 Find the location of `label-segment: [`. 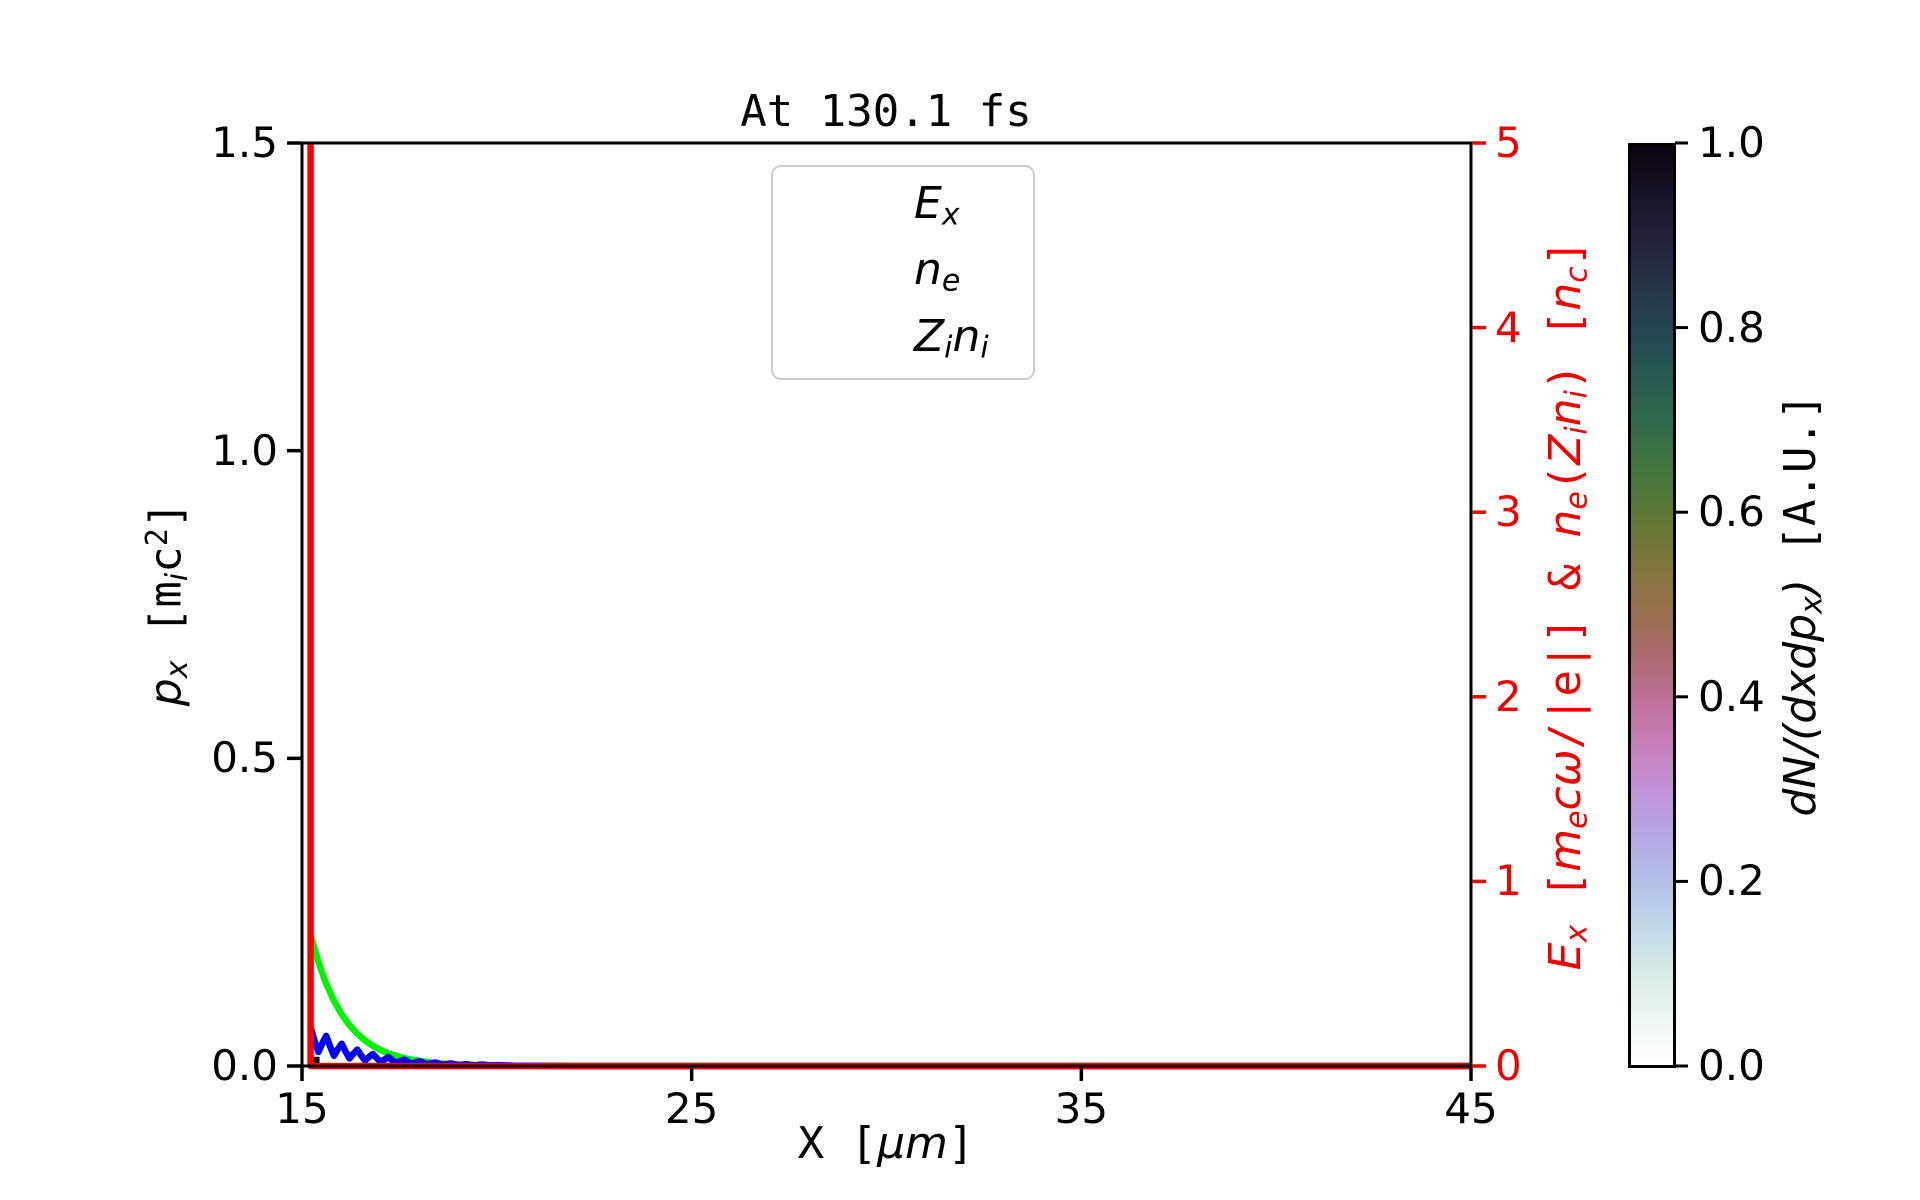

label-segment: [ is located at coordinates (1565, 898).